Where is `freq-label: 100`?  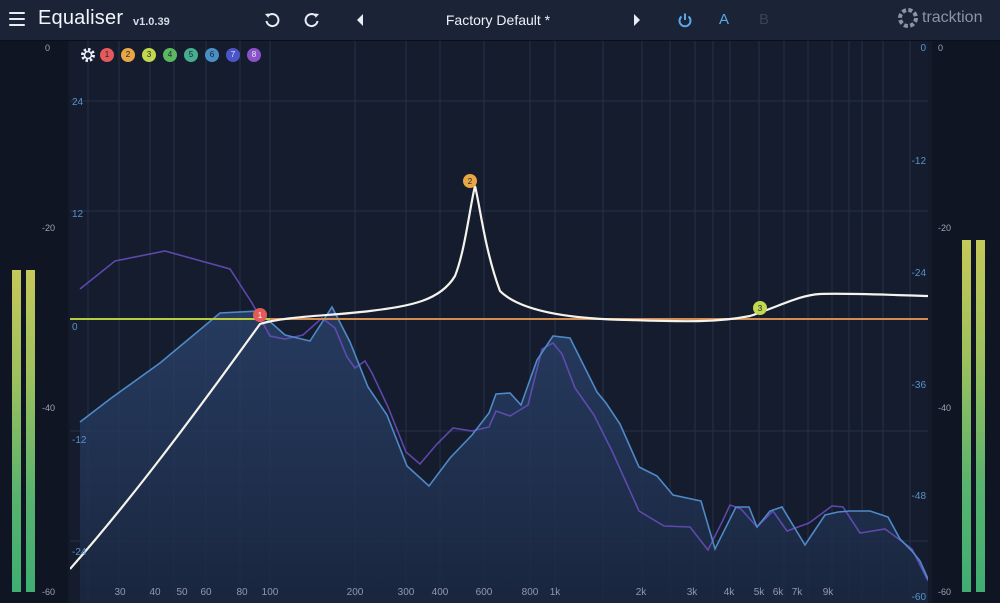 freq-label: 100 is located at coordinates (270, 592).